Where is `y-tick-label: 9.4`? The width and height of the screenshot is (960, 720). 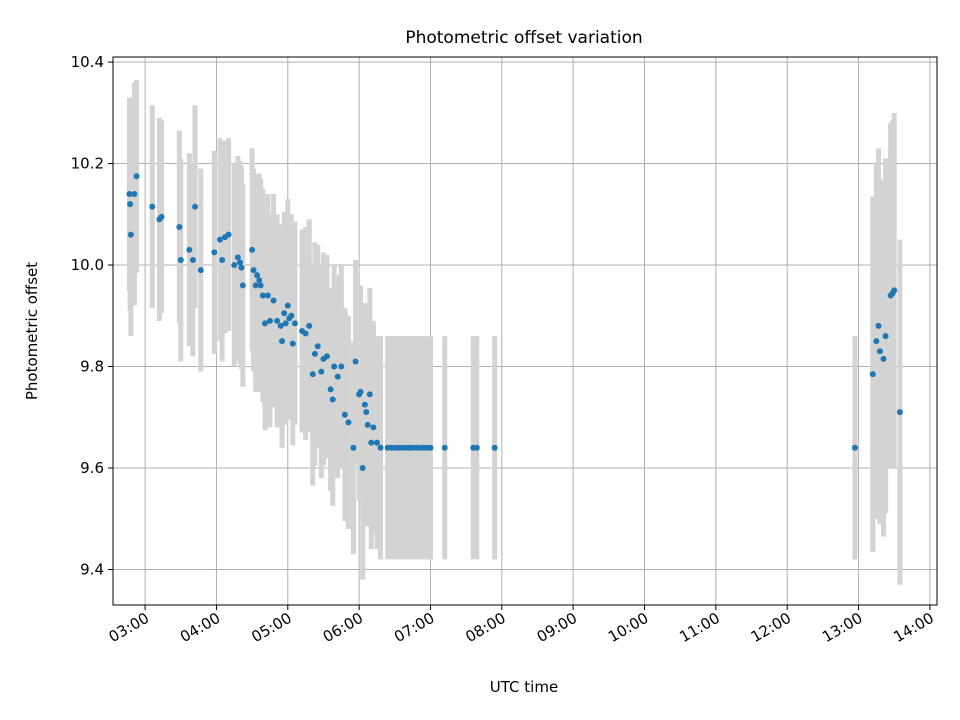
y-tick-label: 9.4 is located at coordinates (92, 569).